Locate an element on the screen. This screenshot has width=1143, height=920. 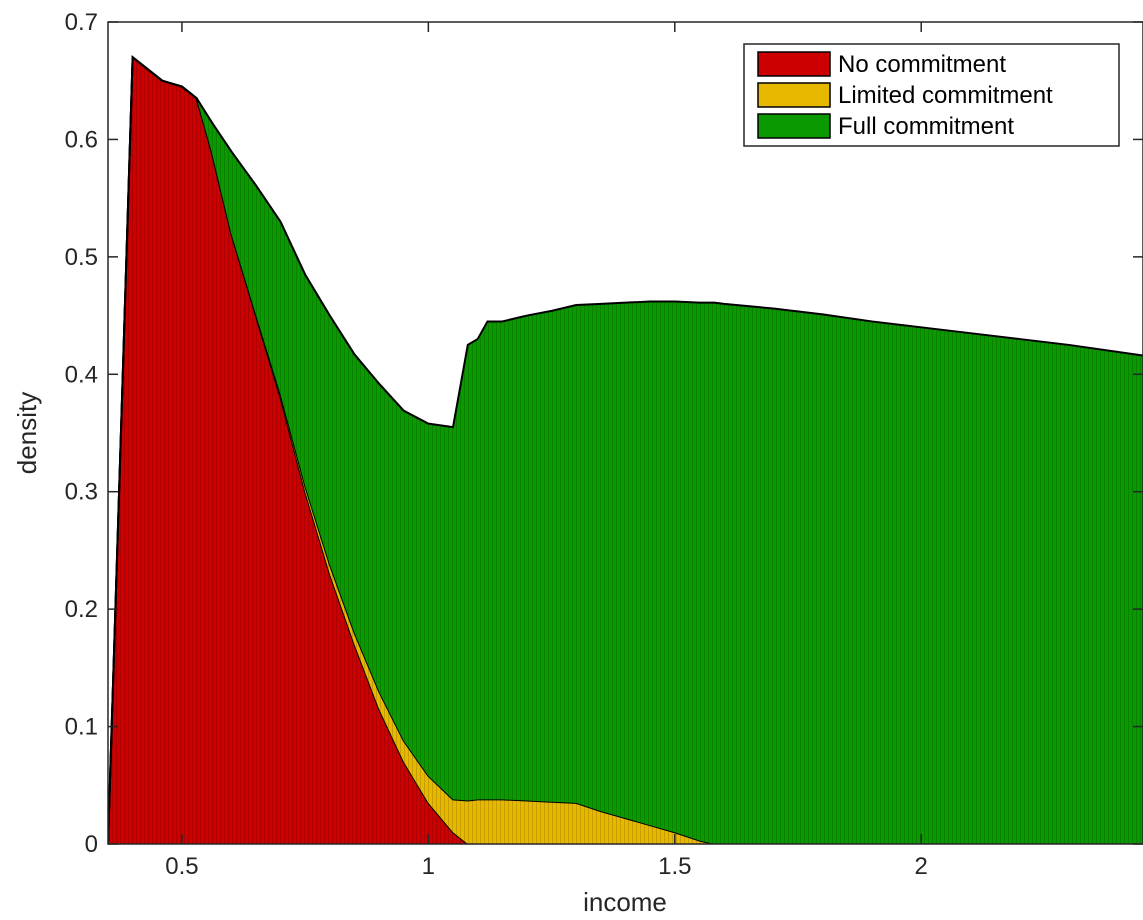
y-tick-label: 0.3 is located at coordinates (81, 492).